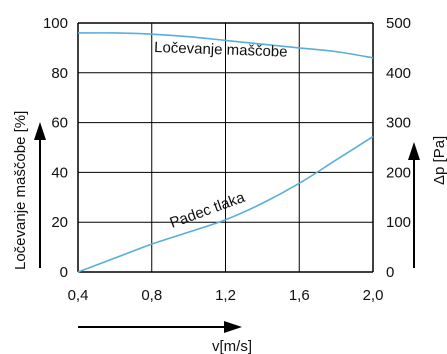 The height and width of the screenshot is (354, 447). I want to click on y-right-tick-label: 200, so click(398, 172).